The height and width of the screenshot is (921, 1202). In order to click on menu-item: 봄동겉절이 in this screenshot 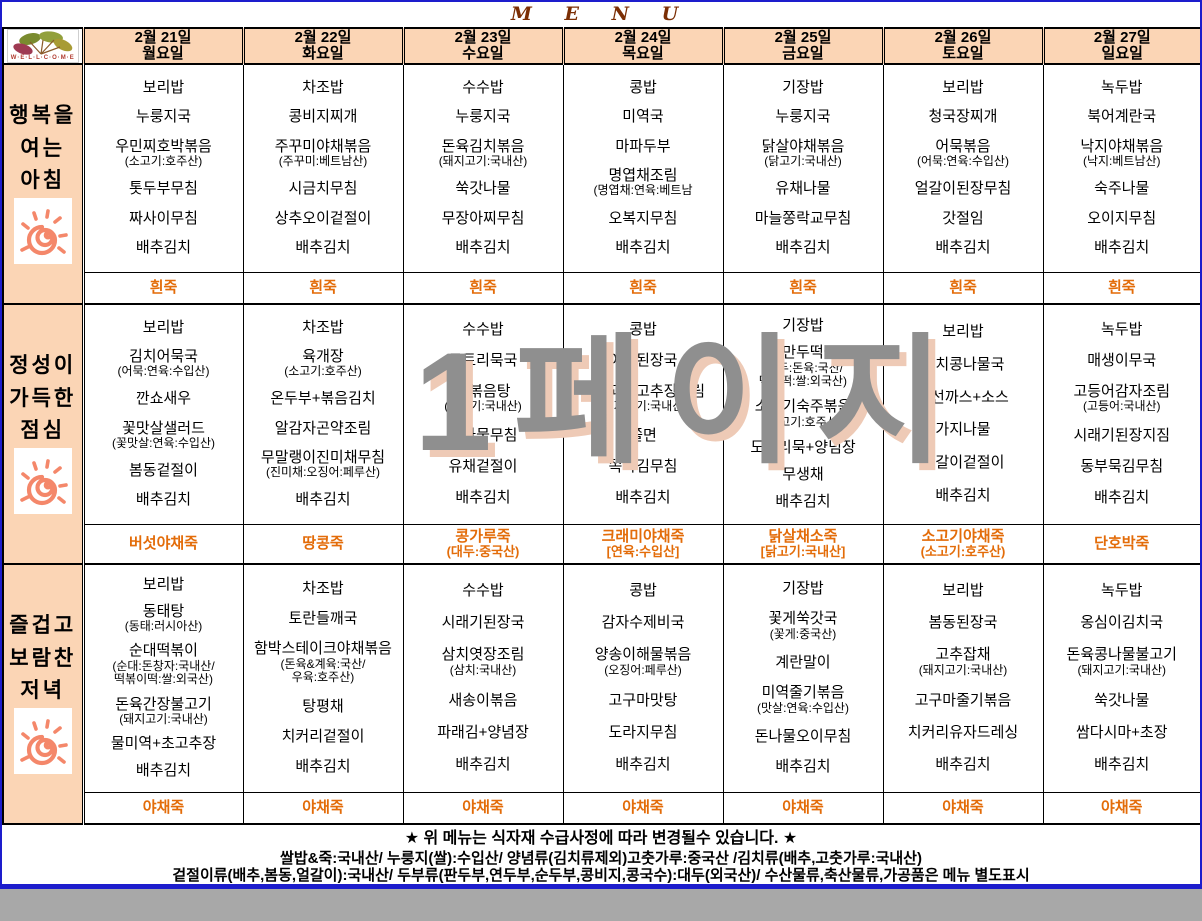, I will do `click(163, 471)`.